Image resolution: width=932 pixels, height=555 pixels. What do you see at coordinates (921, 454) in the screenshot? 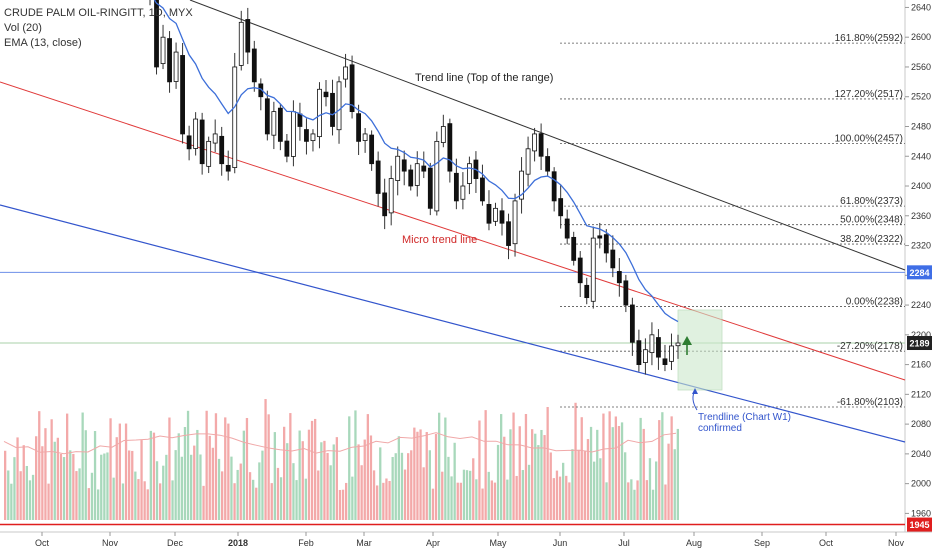
I see `price-tick-label: 2040` at bounding box center [921, 454].